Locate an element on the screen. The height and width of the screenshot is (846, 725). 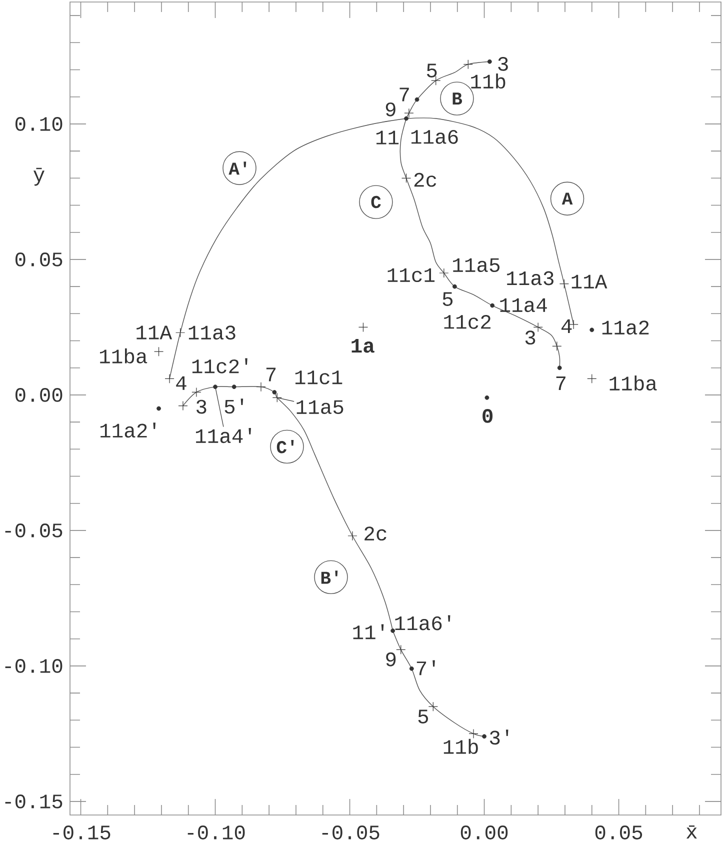
y-tick-label: 0.05 is located at coordinates (38, 259).